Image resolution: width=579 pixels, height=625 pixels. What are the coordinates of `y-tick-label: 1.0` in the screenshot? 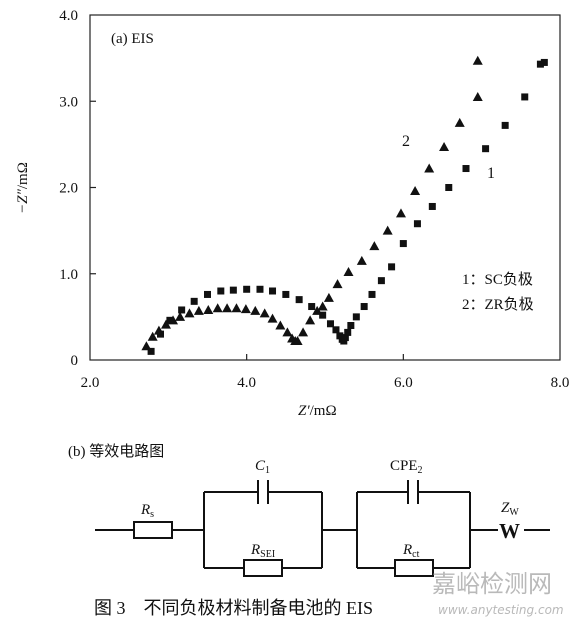 It's located at (68, 275).